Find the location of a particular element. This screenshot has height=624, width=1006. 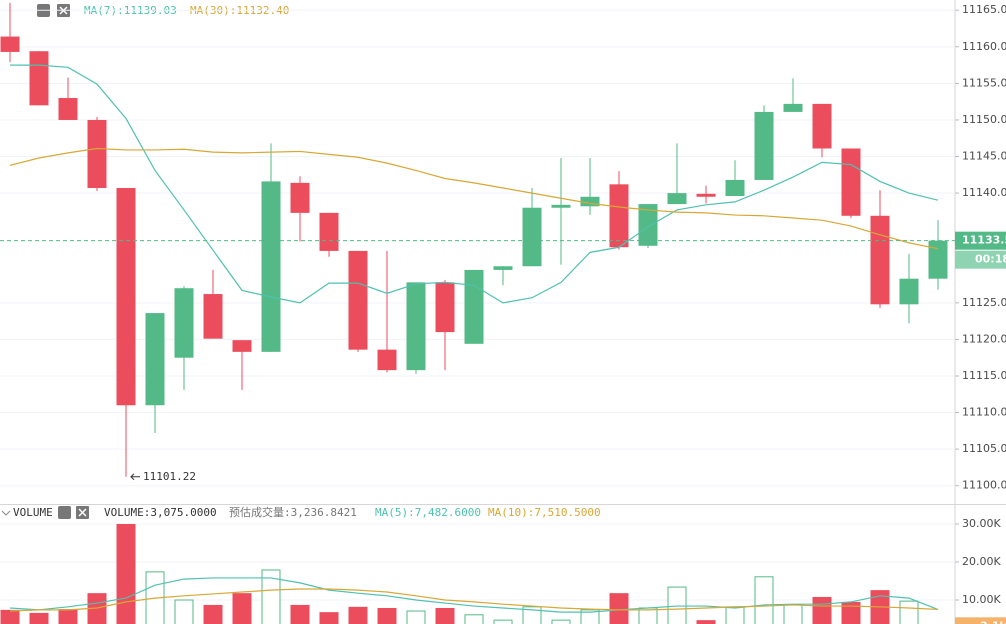

y-tick-label: 30.00K is located at coordinates (981, 523).